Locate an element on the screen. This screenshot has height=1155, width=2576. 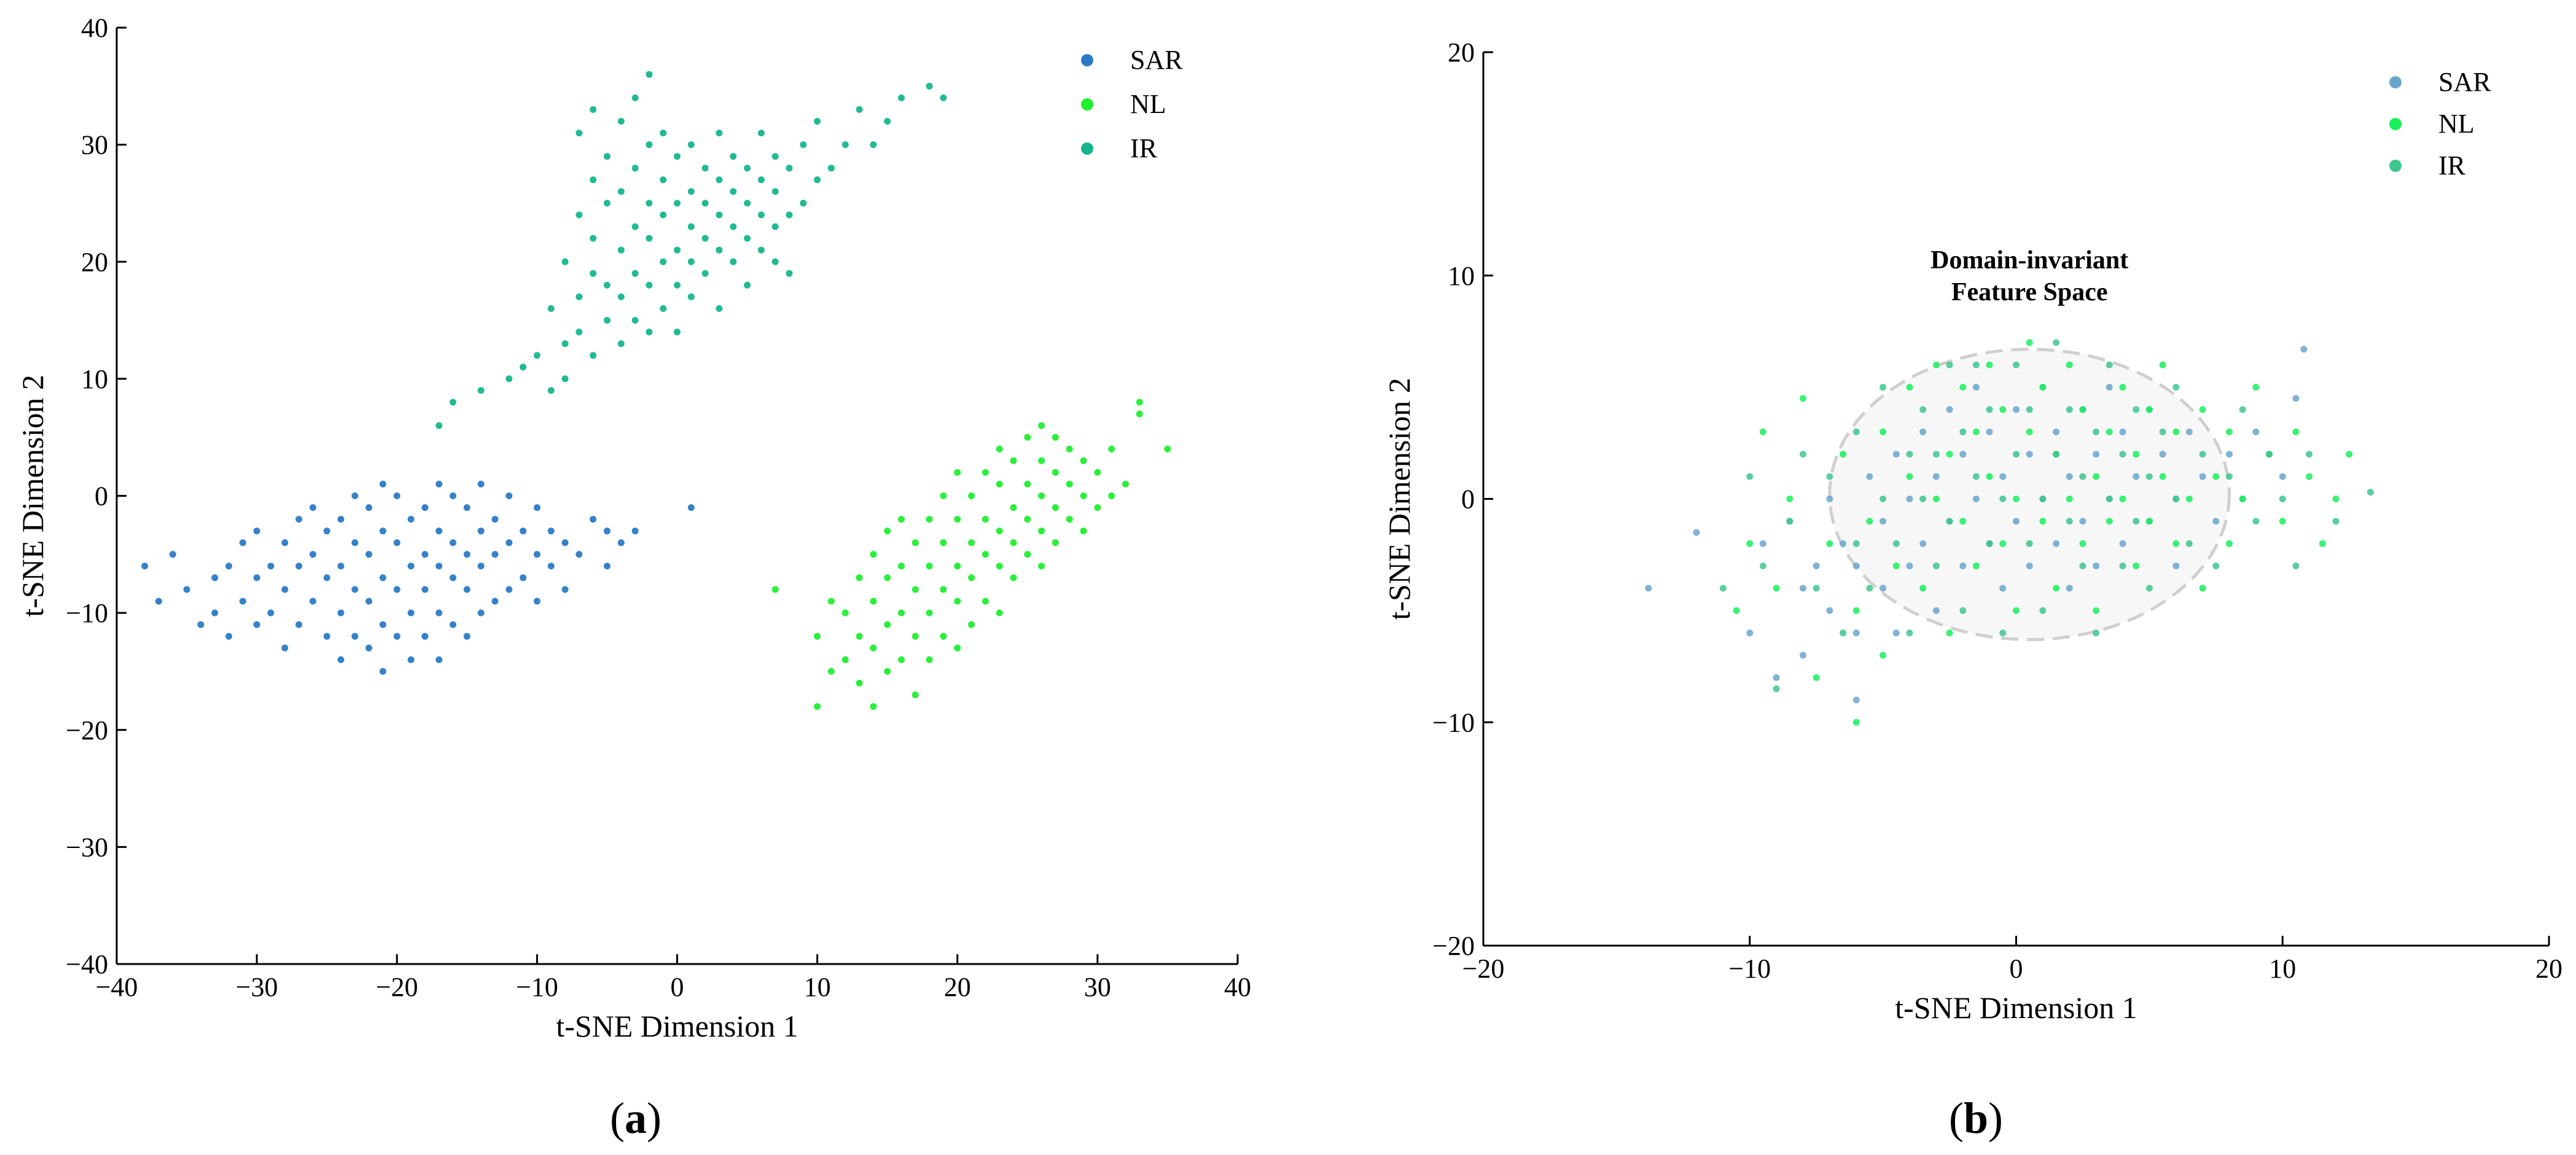
legend: SAR NL IR is located at coordinates (1132, 104).